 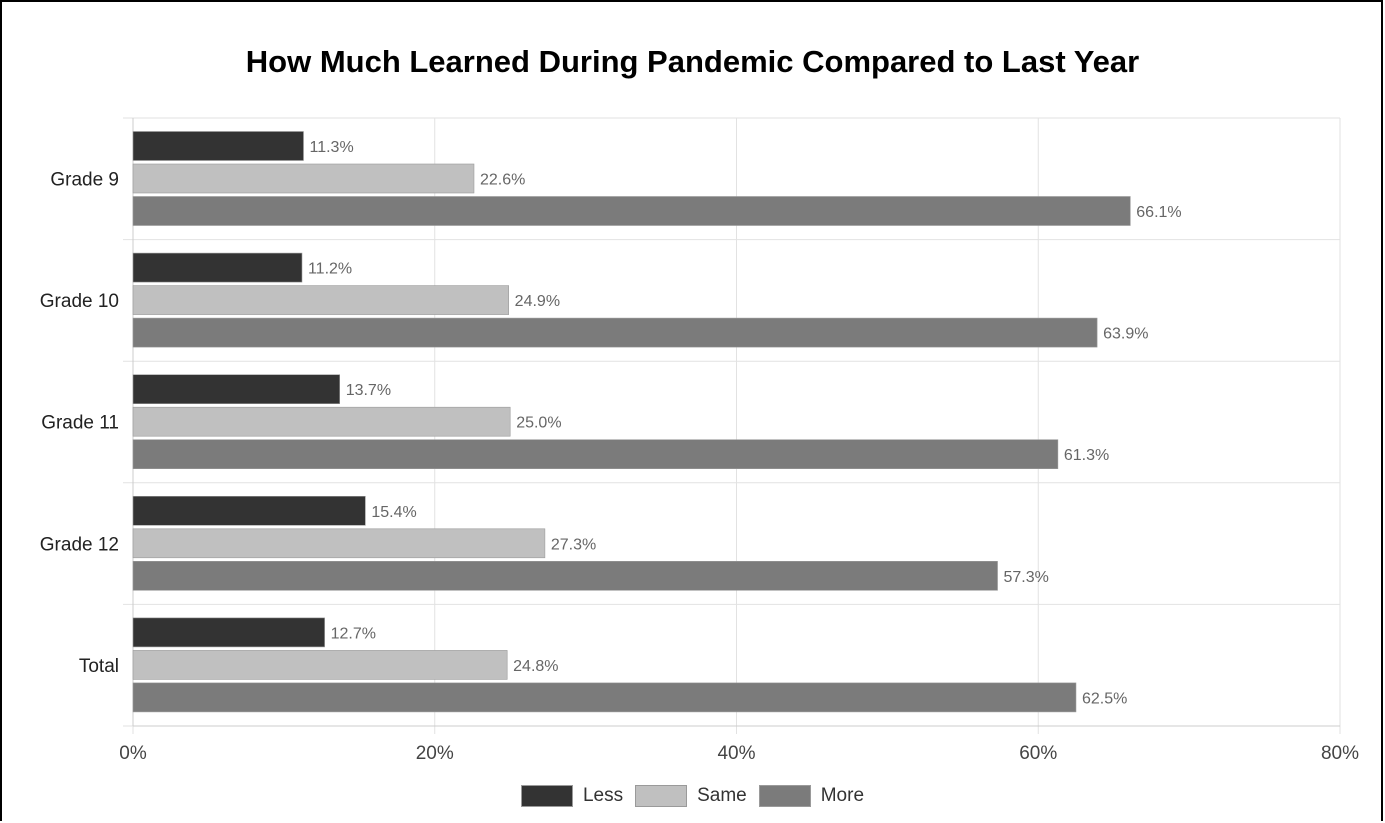 I want to click on data-label: 15.4%, so click(x=393, y=512).